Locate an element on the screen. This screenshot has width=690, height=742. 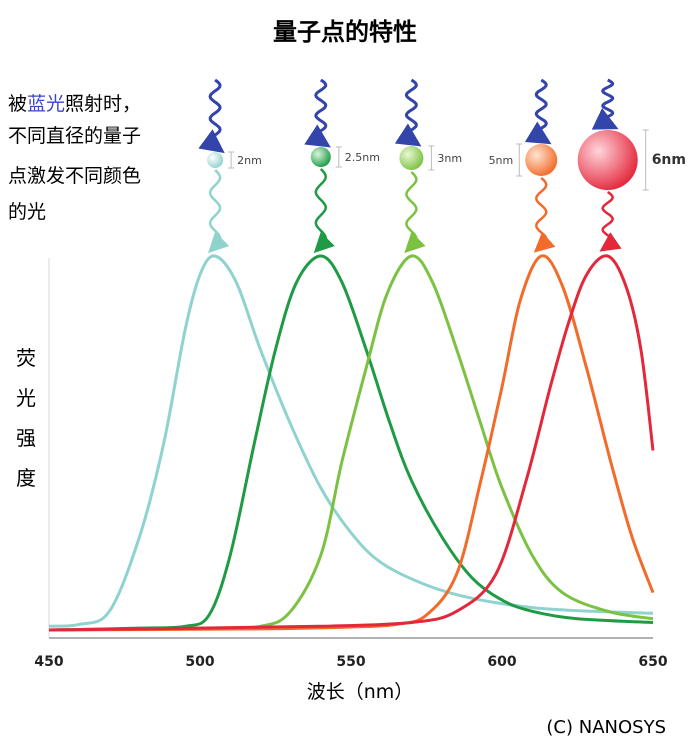
diameter-label: 3nm is located at coordinates (449, 158).